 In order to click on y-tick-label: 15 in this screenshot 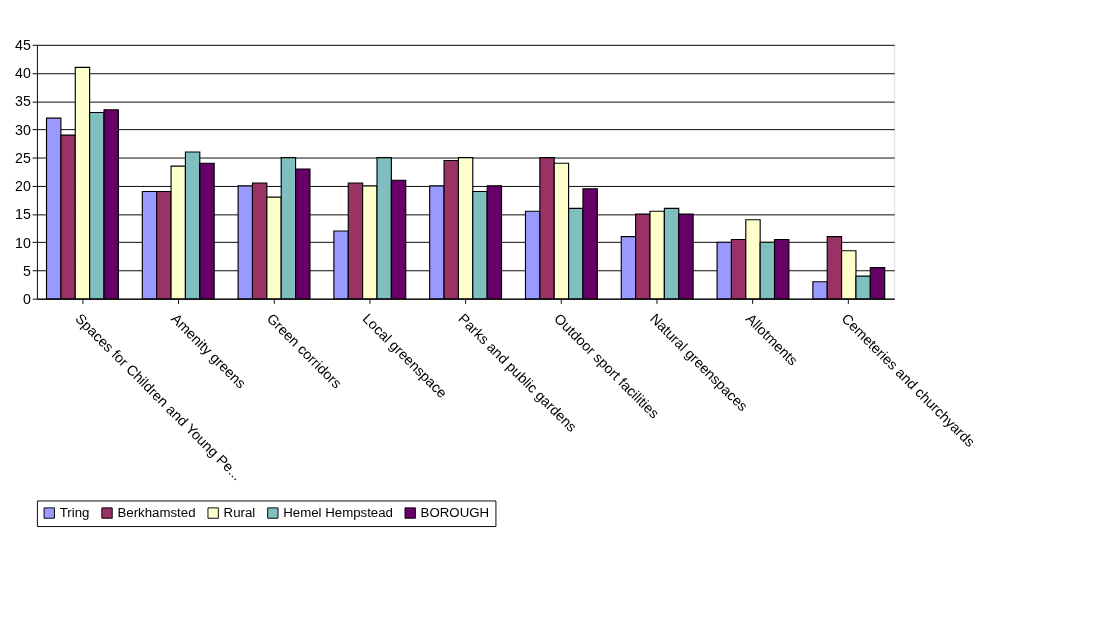, I will do `click(23, 214)`.